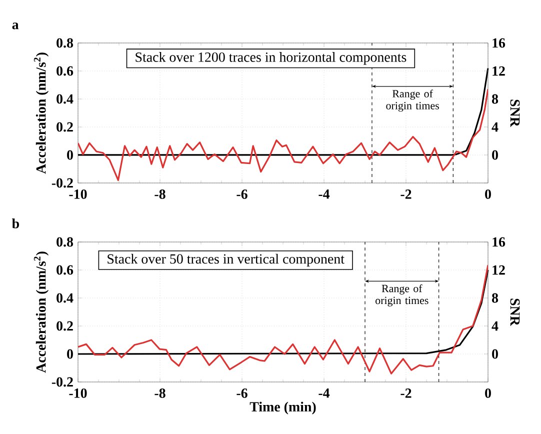  Describe the element at coordinates (271, 58) in the screenshot. I see `annotation: Stack over 1200 traces in horizontal components` at that location.